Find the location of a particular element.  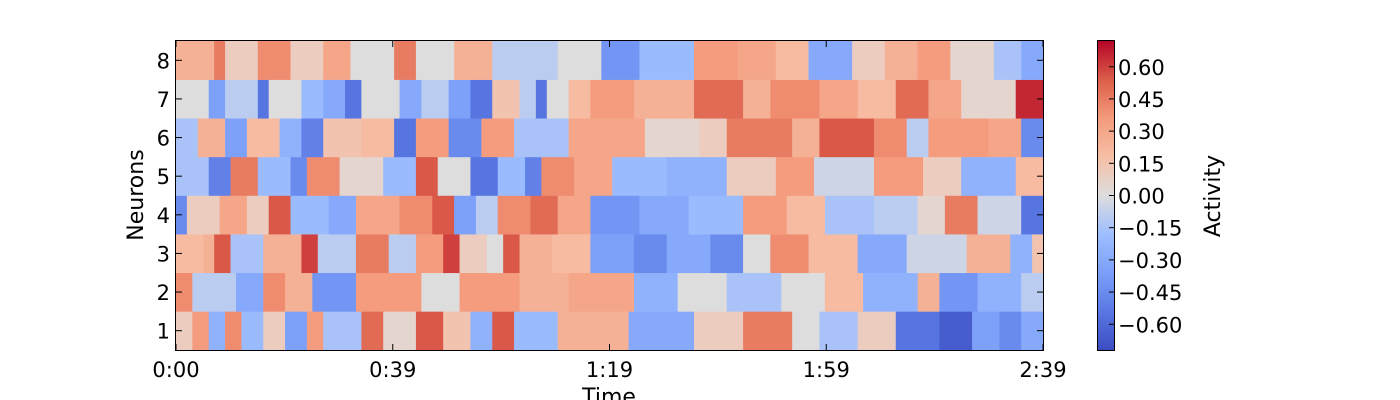

y-tick-label: 4 is located at coordinates (163, 216).